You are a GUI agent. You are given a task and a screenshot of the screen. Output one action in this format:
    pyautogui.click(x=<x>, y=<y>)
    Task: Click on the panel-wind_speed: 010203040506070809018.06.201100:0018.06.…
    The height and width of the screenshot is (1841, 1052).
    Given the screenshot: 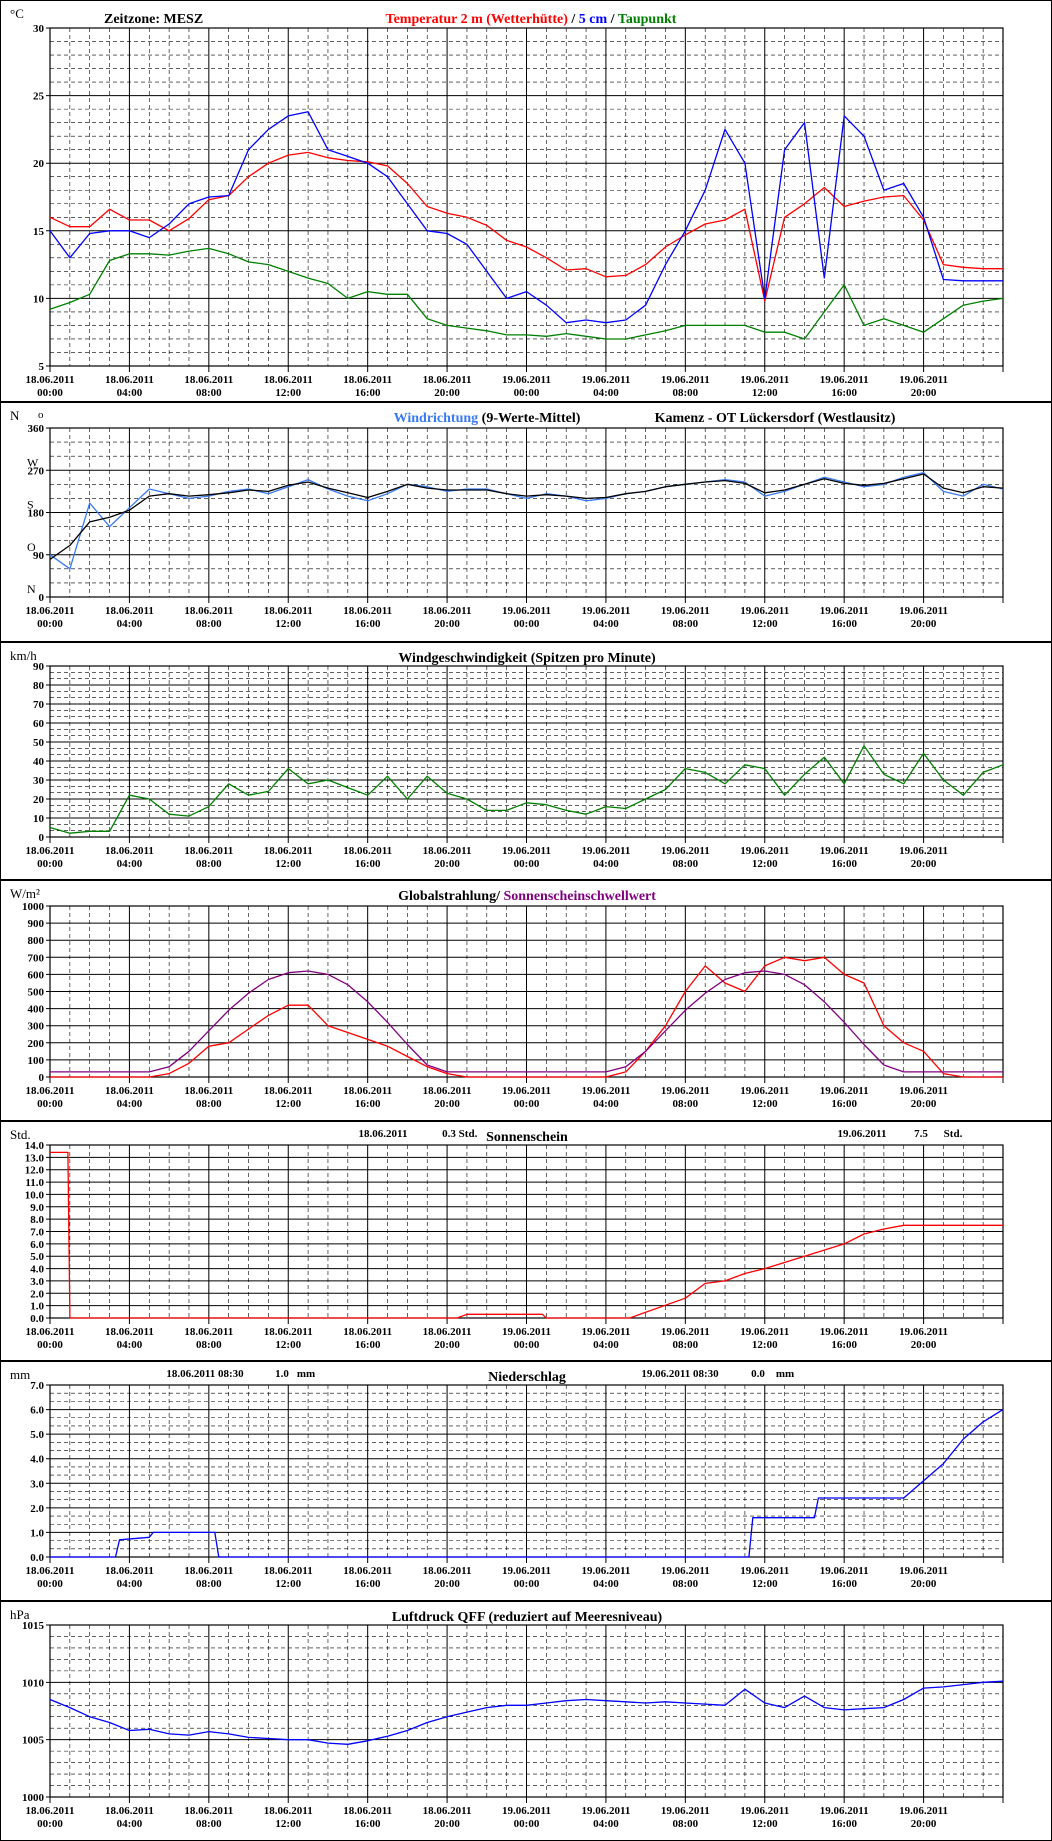 What is the action you would take?
    pyautogui.click(x=526, y=761)
    